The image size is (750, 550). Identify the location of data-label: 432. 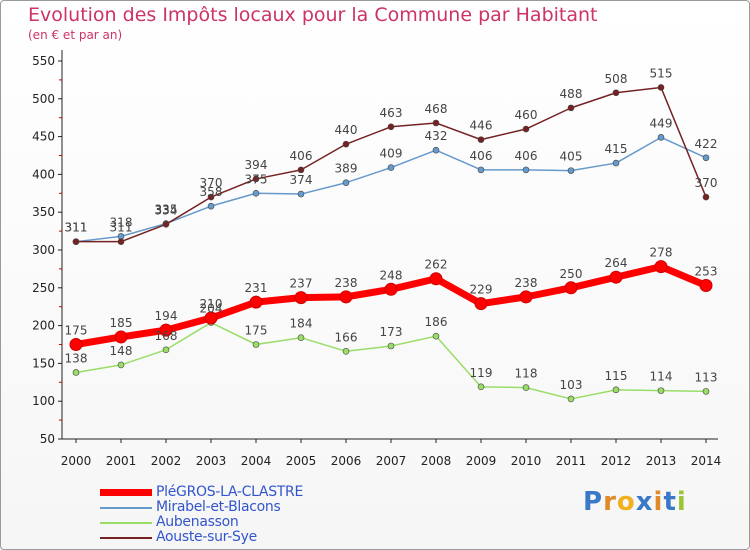
(436, 136).